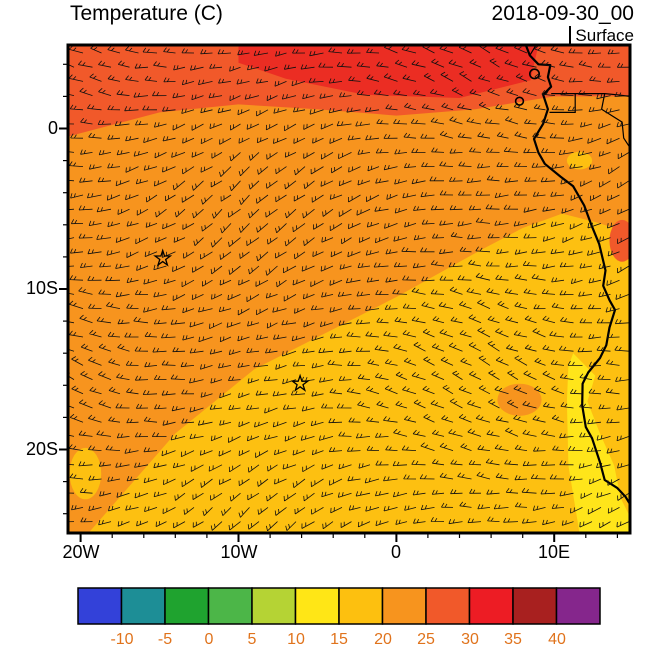 The image size is (650, 667). What do you see at coordinates (339, 639) in the screenshot?
I see `colorbar-label-5: 15` at bounding box center [339, 639].